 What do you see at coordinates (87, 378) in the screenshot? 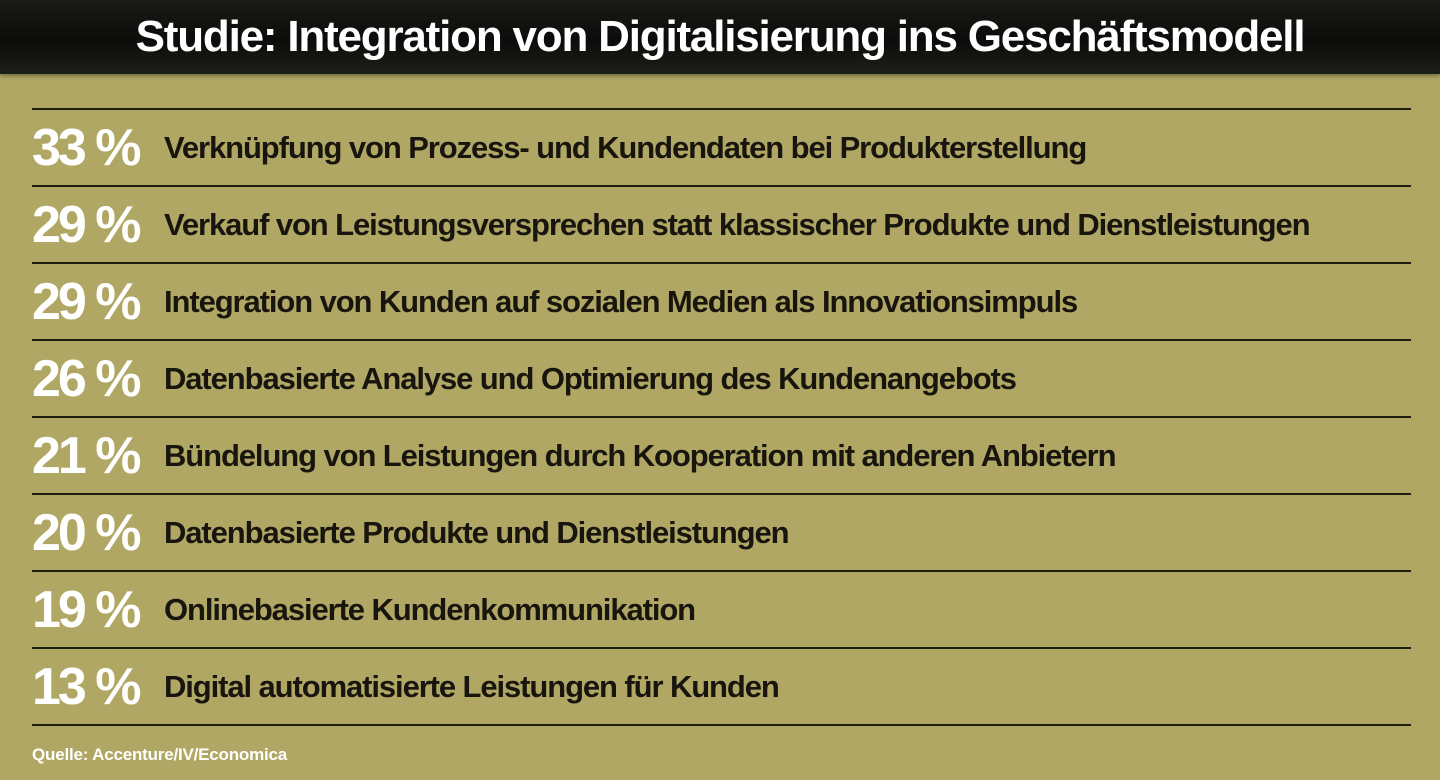
I see `percent-value: 26 %` at bounding box center [87, 378].